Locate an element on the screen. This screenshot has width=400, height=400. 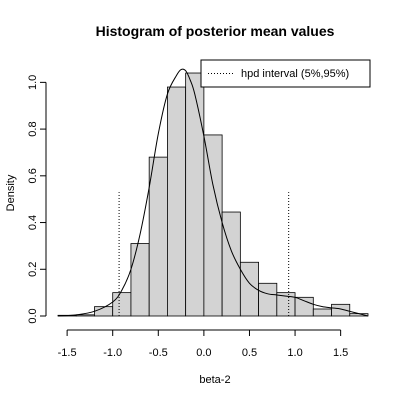
x-tick-label: -0.5 is located at coordinates (158, 353).